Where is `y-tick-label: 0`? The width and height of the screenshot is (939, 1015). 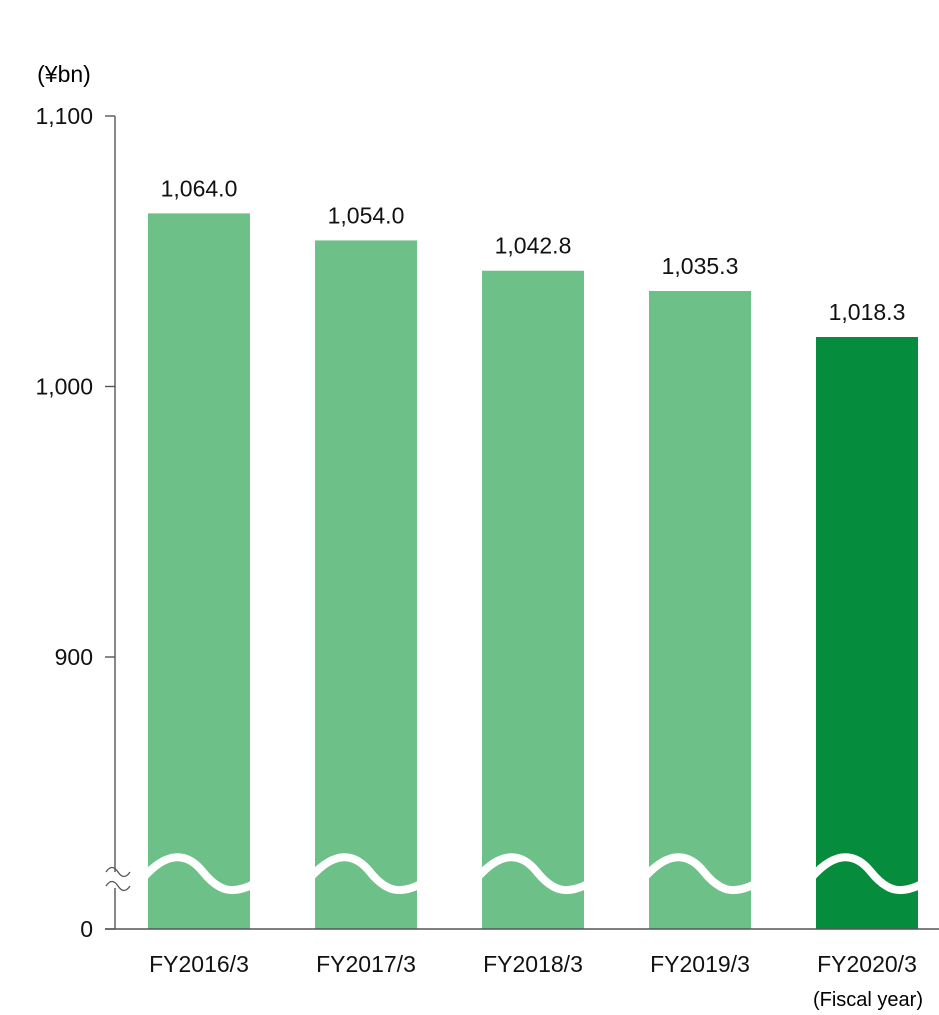
y-tick-label: 0 is located at coordinates (86, 929).